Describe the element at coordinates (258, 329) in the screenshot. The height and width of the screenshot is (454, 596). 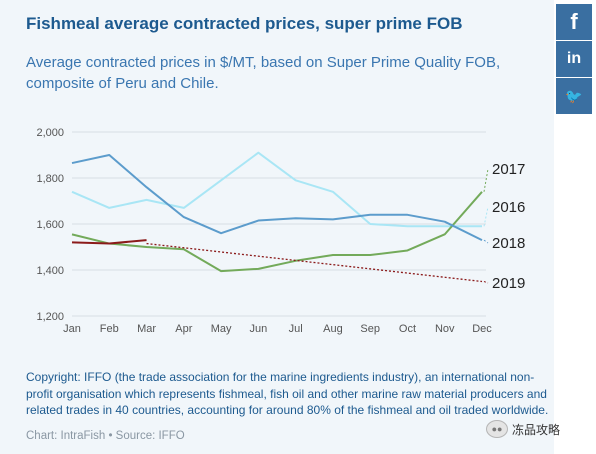
I see `x-tick-label: Jun` at that location.